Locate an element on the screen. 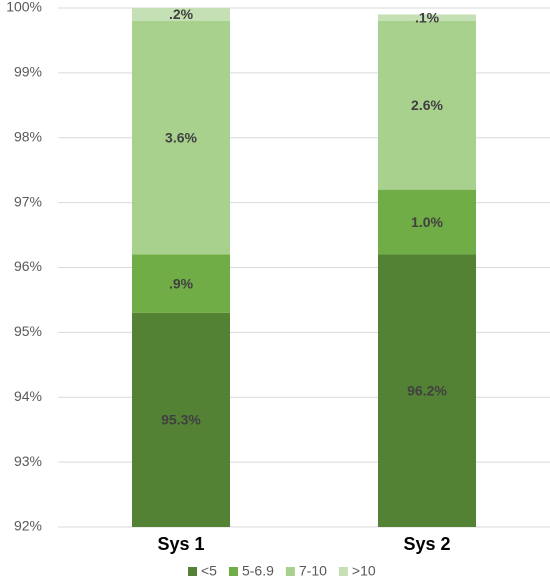  x-tick-label: Sys 1 is located at coordinates (180, 544).